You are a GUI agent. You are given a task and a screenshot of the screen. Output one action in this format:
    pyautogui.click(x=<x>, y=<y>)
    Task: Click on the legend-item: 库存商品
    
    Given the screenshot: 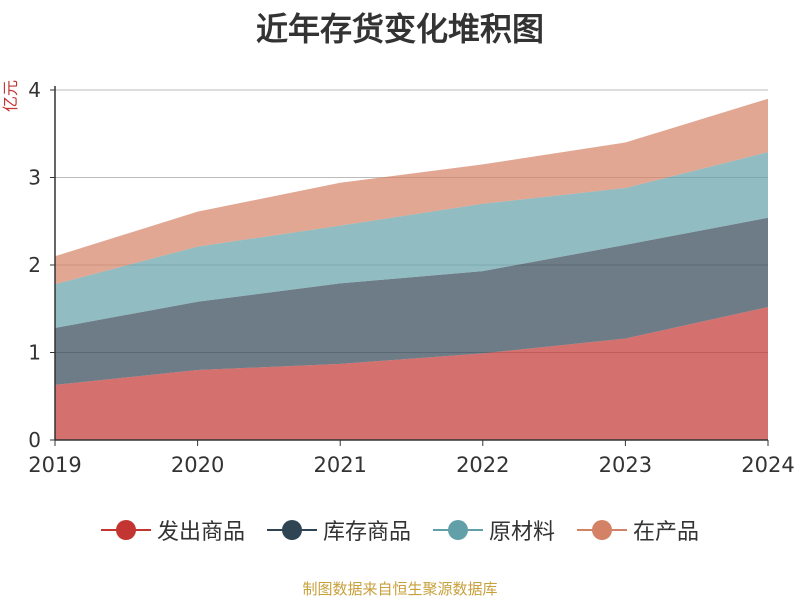 What is the action you would take?
    pyautogui.click(x=338, y=530)
    